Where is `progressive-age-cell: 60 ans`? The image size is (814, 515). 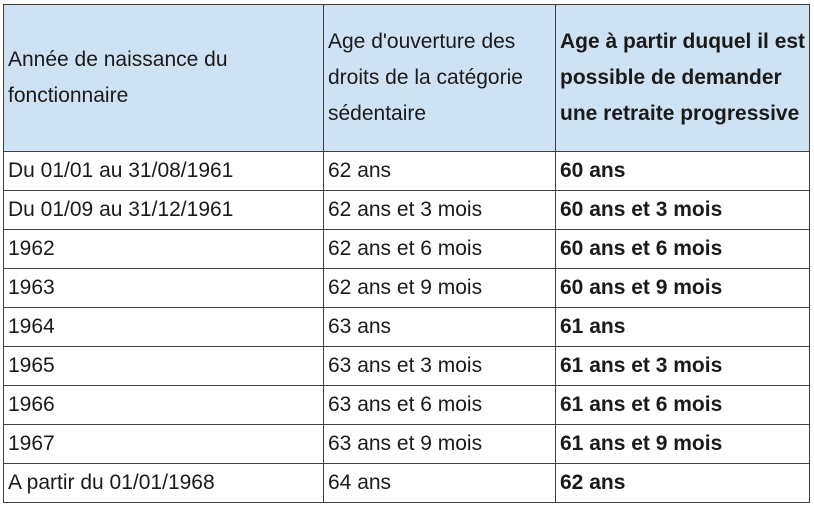
progressive-age-cell: 60 ans is located at coordinates (682, 171).